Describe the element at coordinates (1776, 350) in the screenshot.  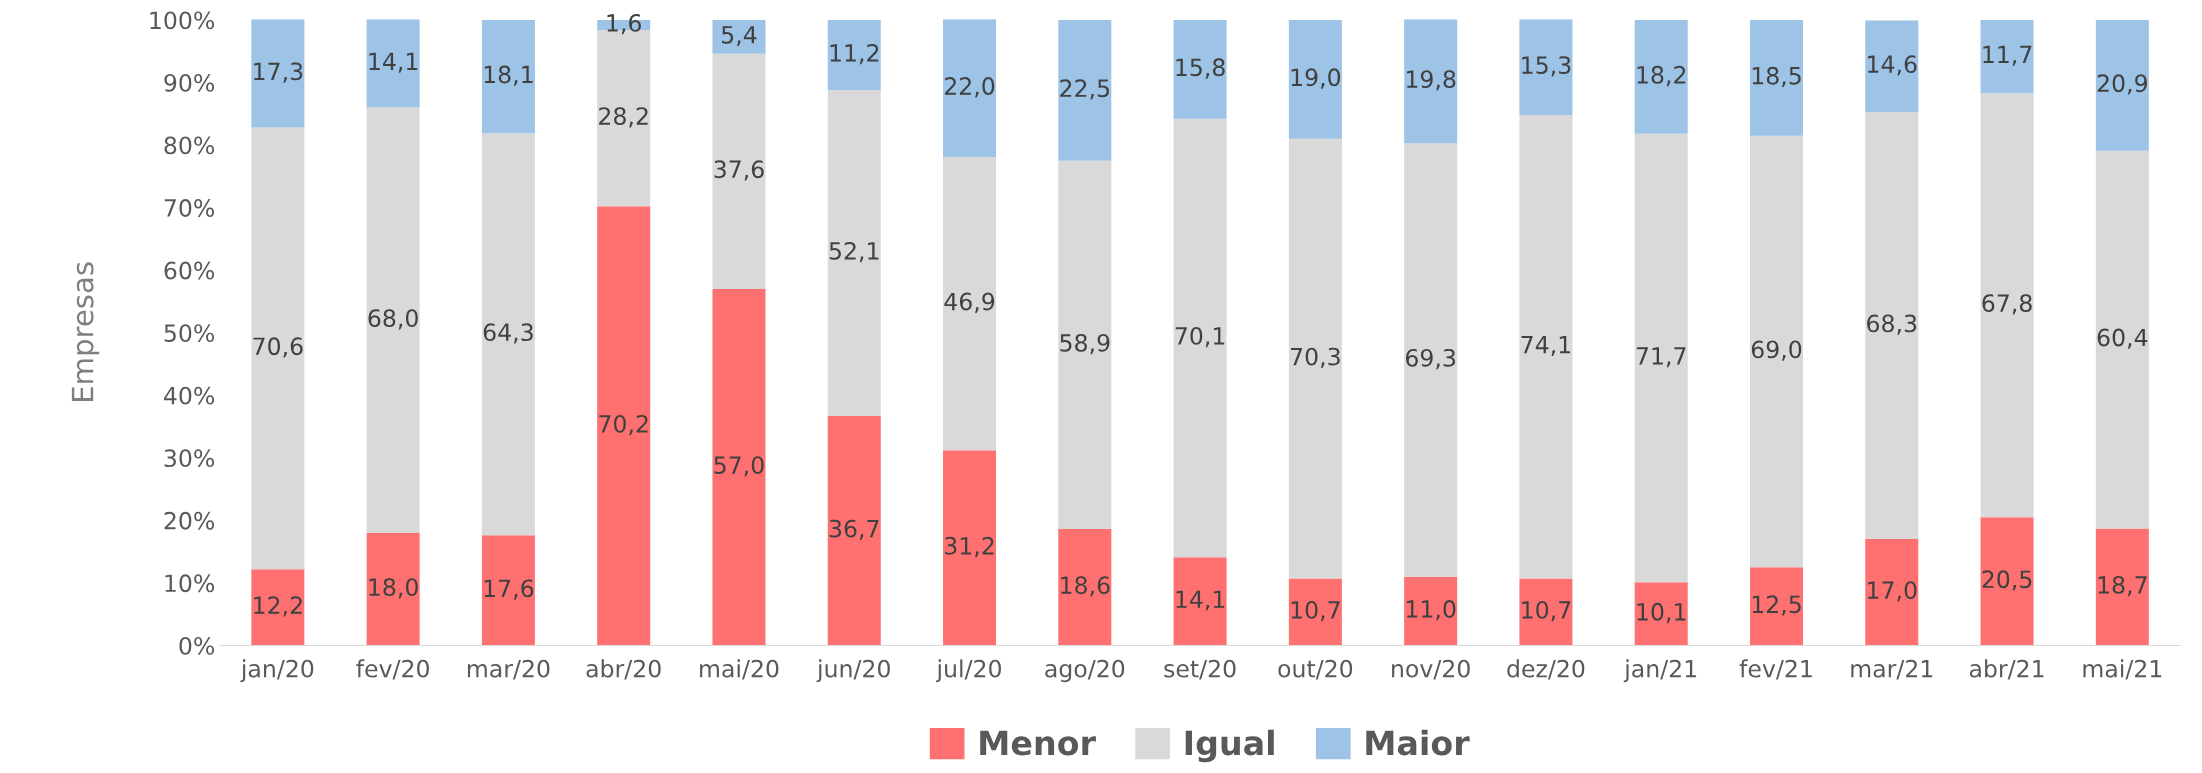
I see `data-label: 69,0` at that location.